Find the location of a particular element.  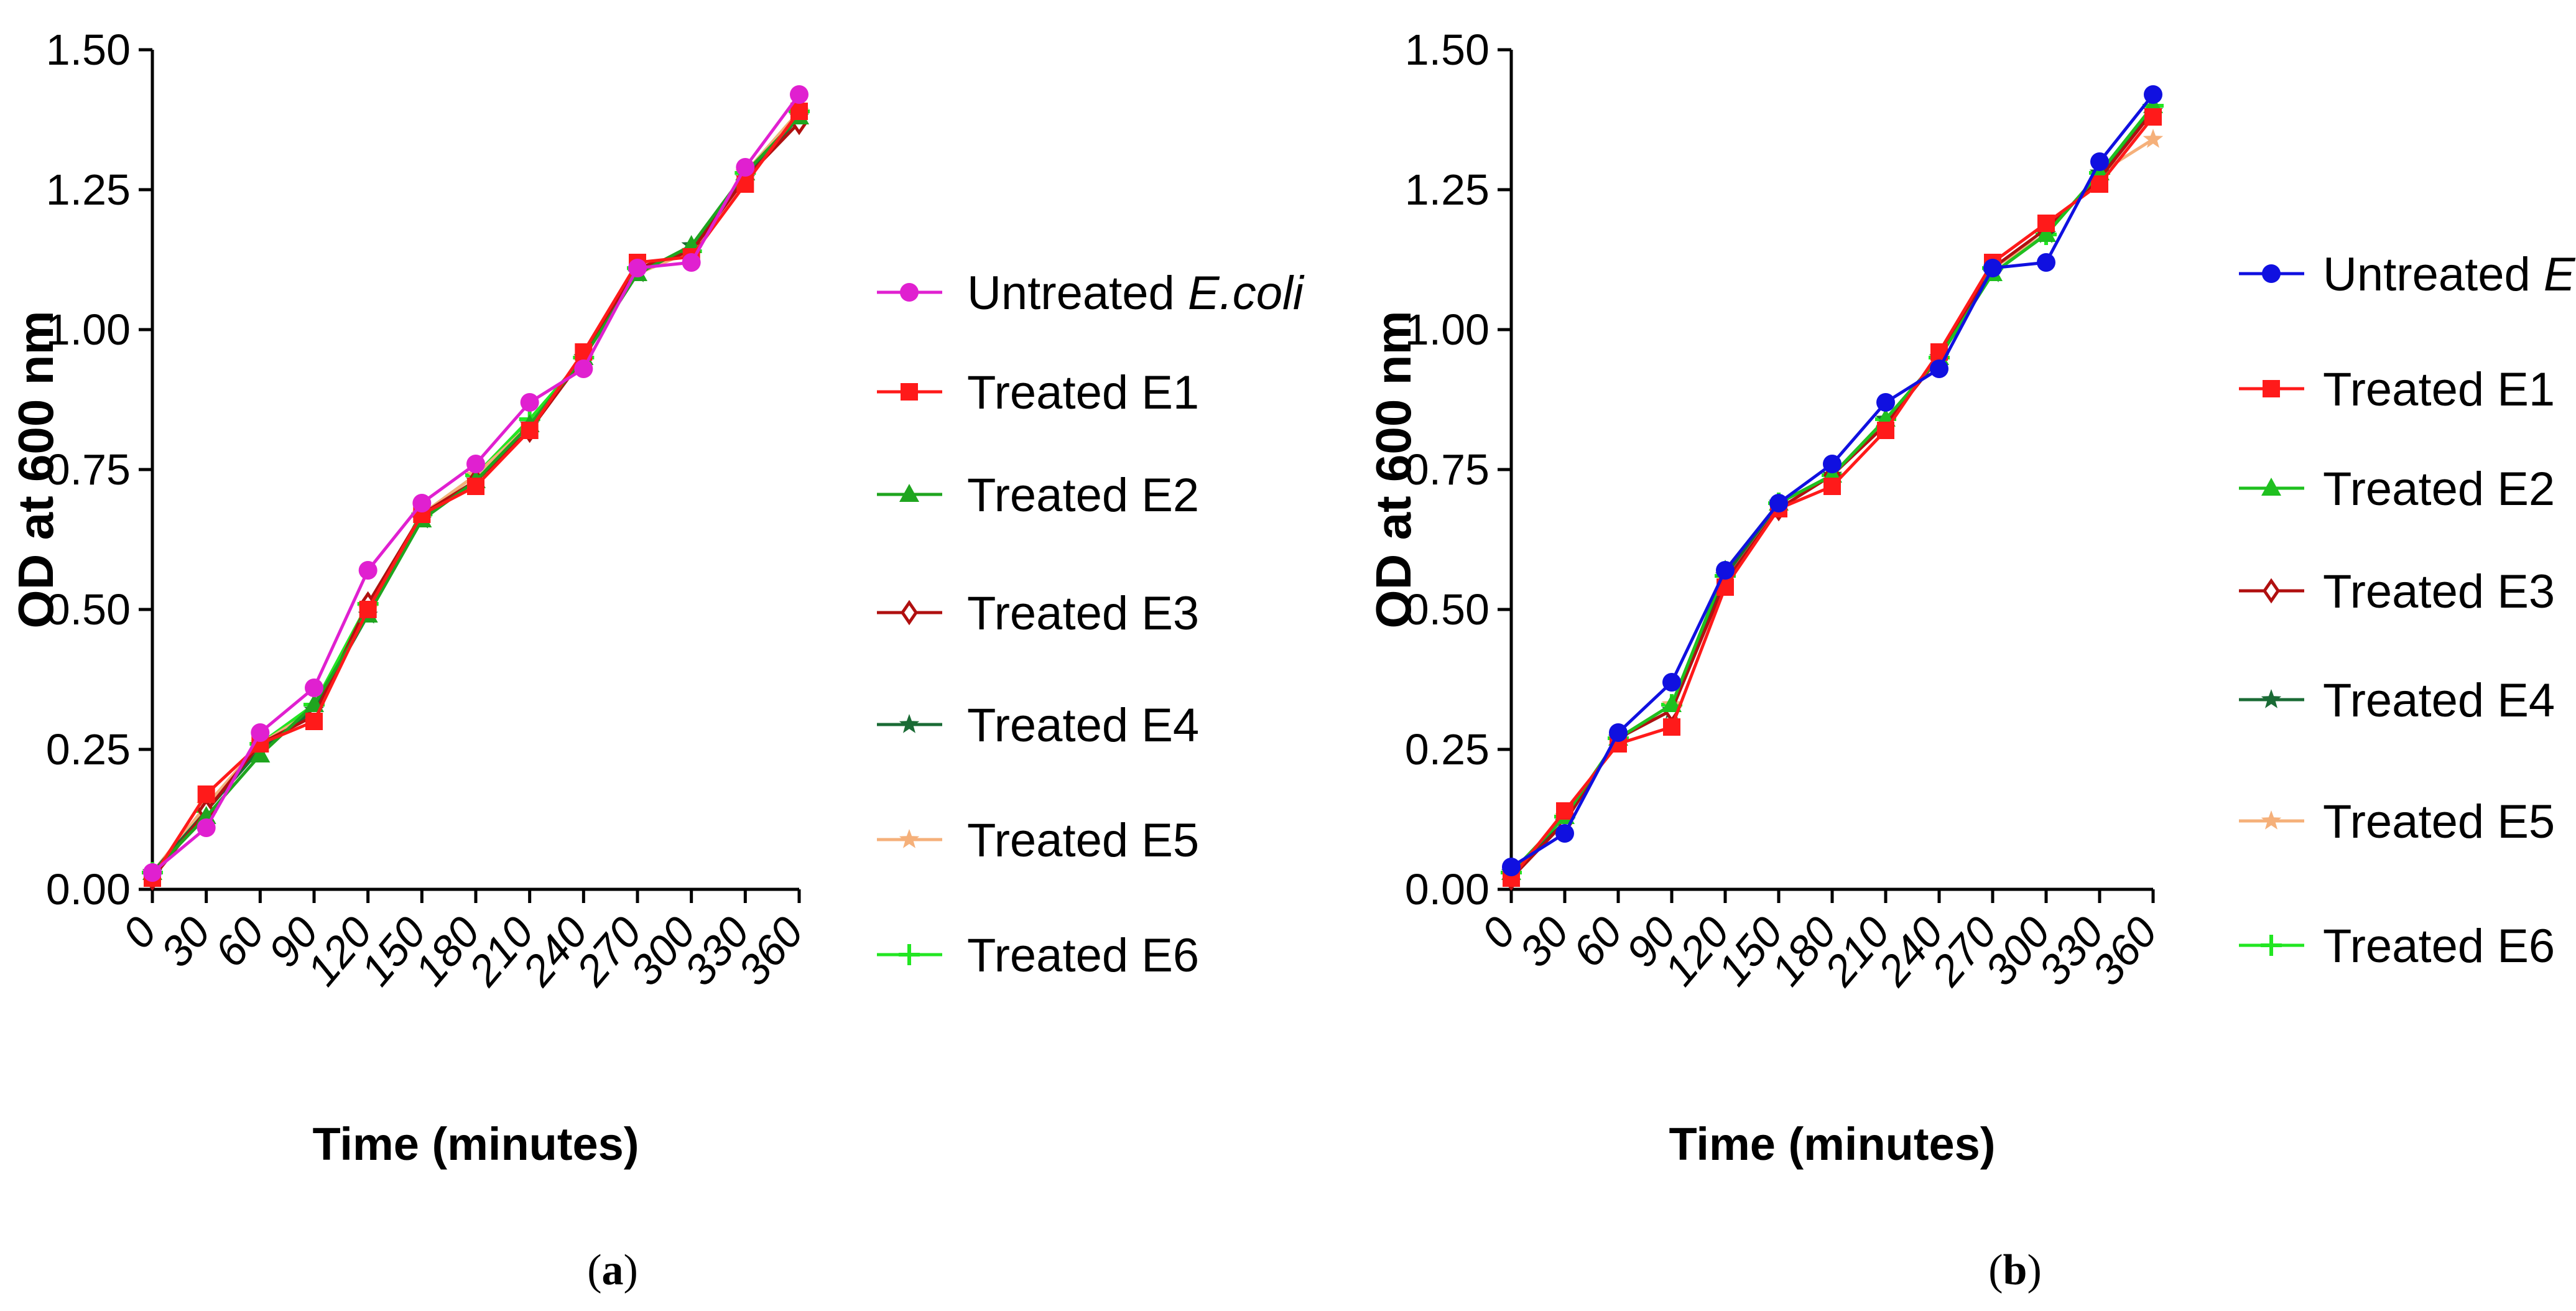

legend-item-2: Treated E2 is located at coordinates (1038, 496).